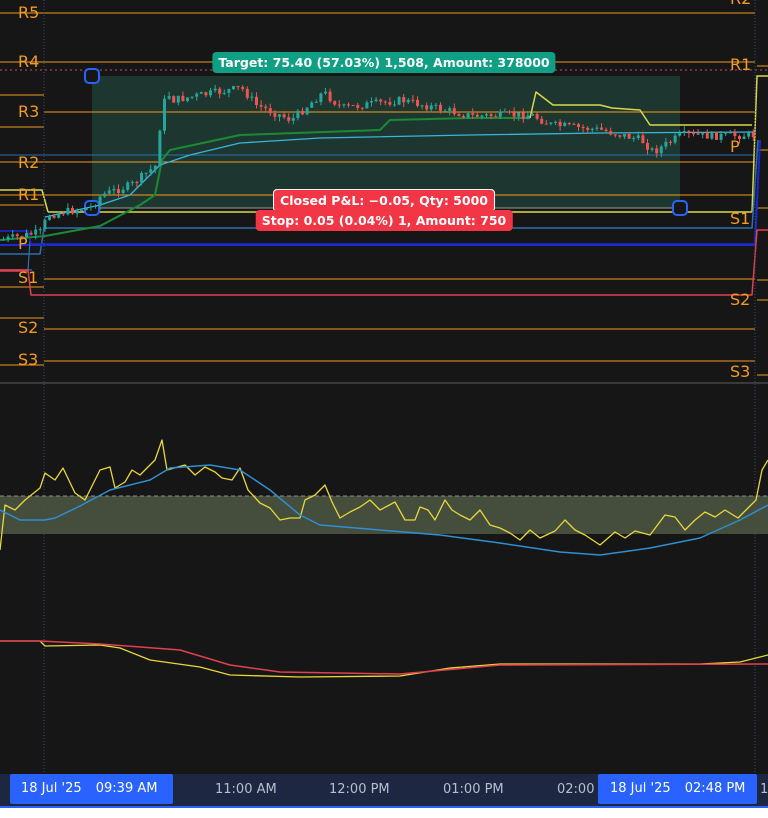 The width and height of the screenshot is (768, 818). What do you see at coordinates (740, 371) in the screenshot?
I see `pivot-label-right-s3: S3` at bounding box center [740, 371].